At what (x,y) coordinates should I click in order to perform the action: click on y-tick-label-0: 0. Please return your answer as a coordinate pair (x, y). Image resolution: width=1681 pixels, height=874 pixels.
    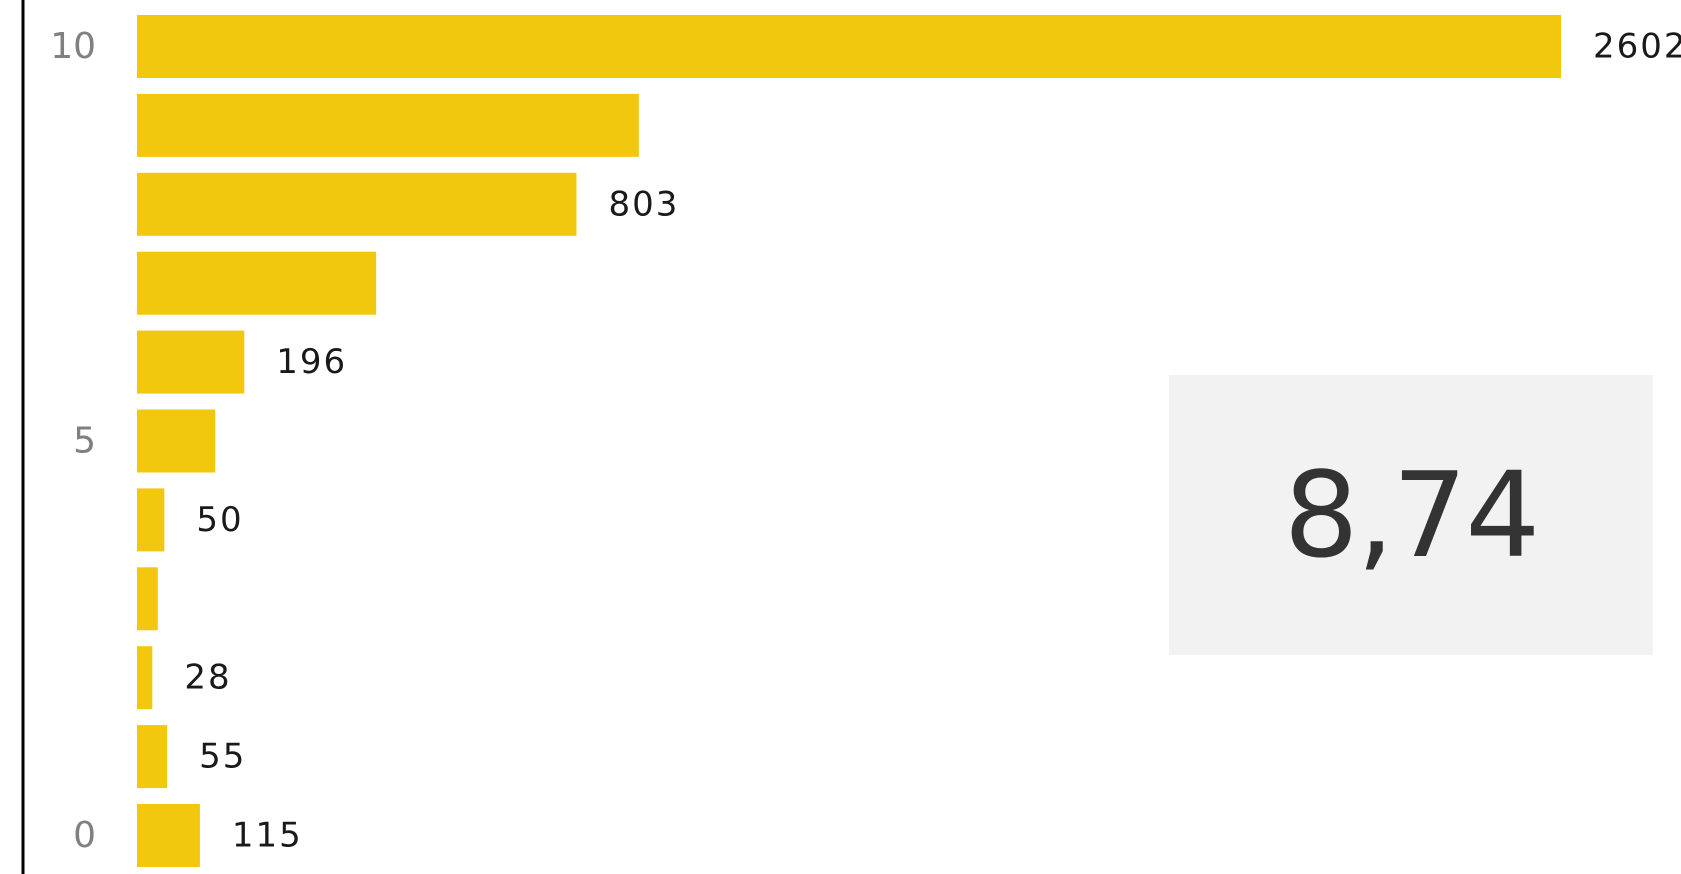
    Looking at the image, I should click on (84, 835).